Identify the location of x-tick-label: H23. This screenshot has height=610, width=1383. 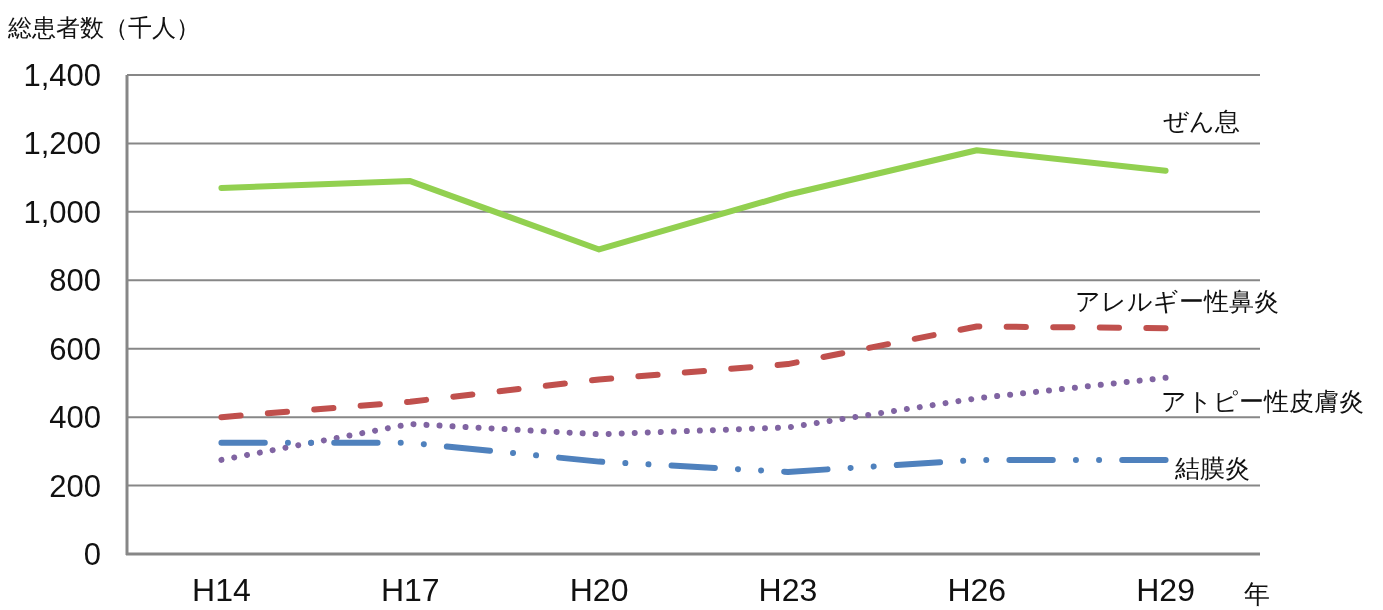
(788, 590).